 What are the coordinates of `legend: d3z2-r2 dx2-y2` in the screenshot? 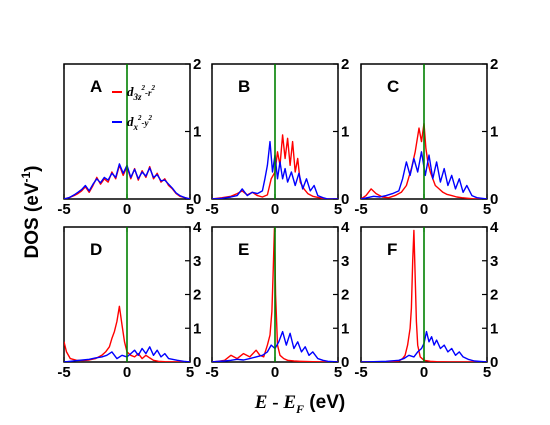 It's located at (134, 108).